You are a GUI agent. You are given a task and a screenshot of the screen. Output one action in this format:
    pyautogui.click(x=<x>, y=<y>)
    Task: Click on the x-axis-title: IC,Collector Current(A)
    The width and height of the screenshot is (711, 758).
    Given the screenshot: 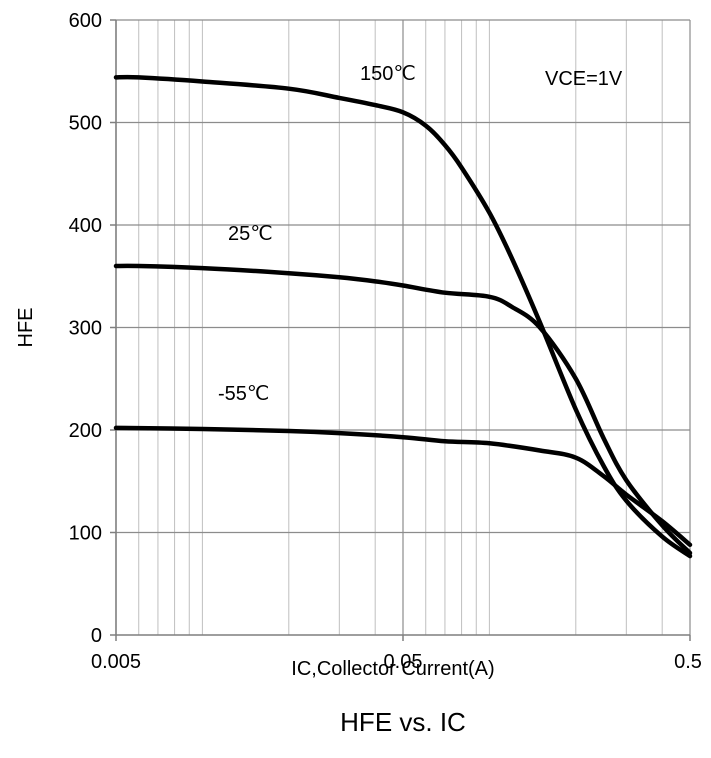 What is the action you would take?
    pyautogui.click(x=392, y=669)
    